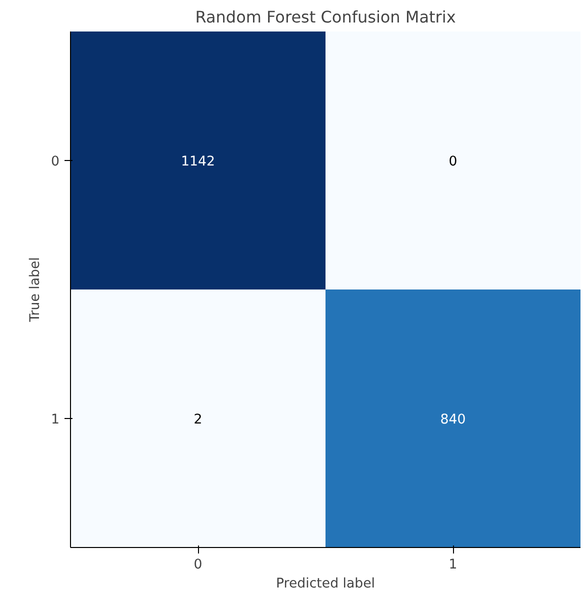 The image size is (588, 594). What do you see at coordinates (36, 290) in the screenshot?
I see `y-axis-title: True label` at bounding box center [36, 290].